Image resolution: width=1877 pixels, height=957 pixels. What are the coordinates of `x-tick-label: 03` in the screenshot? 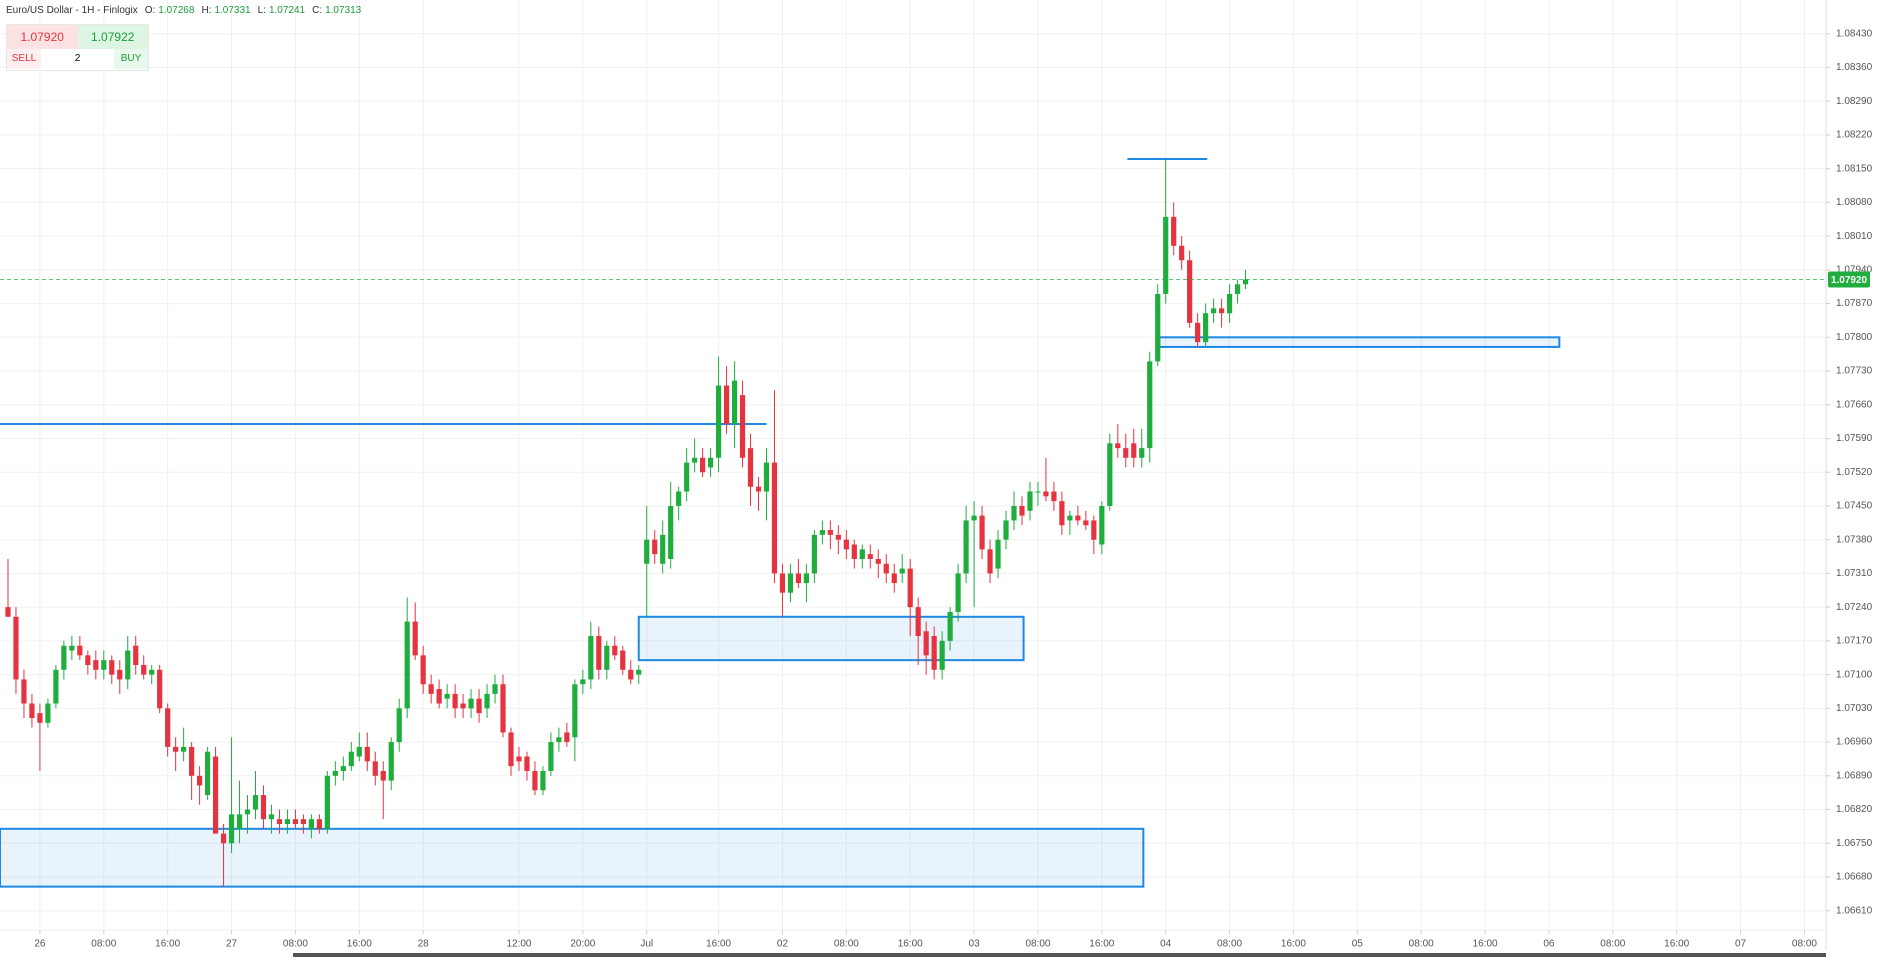 It's located at (975, 944).